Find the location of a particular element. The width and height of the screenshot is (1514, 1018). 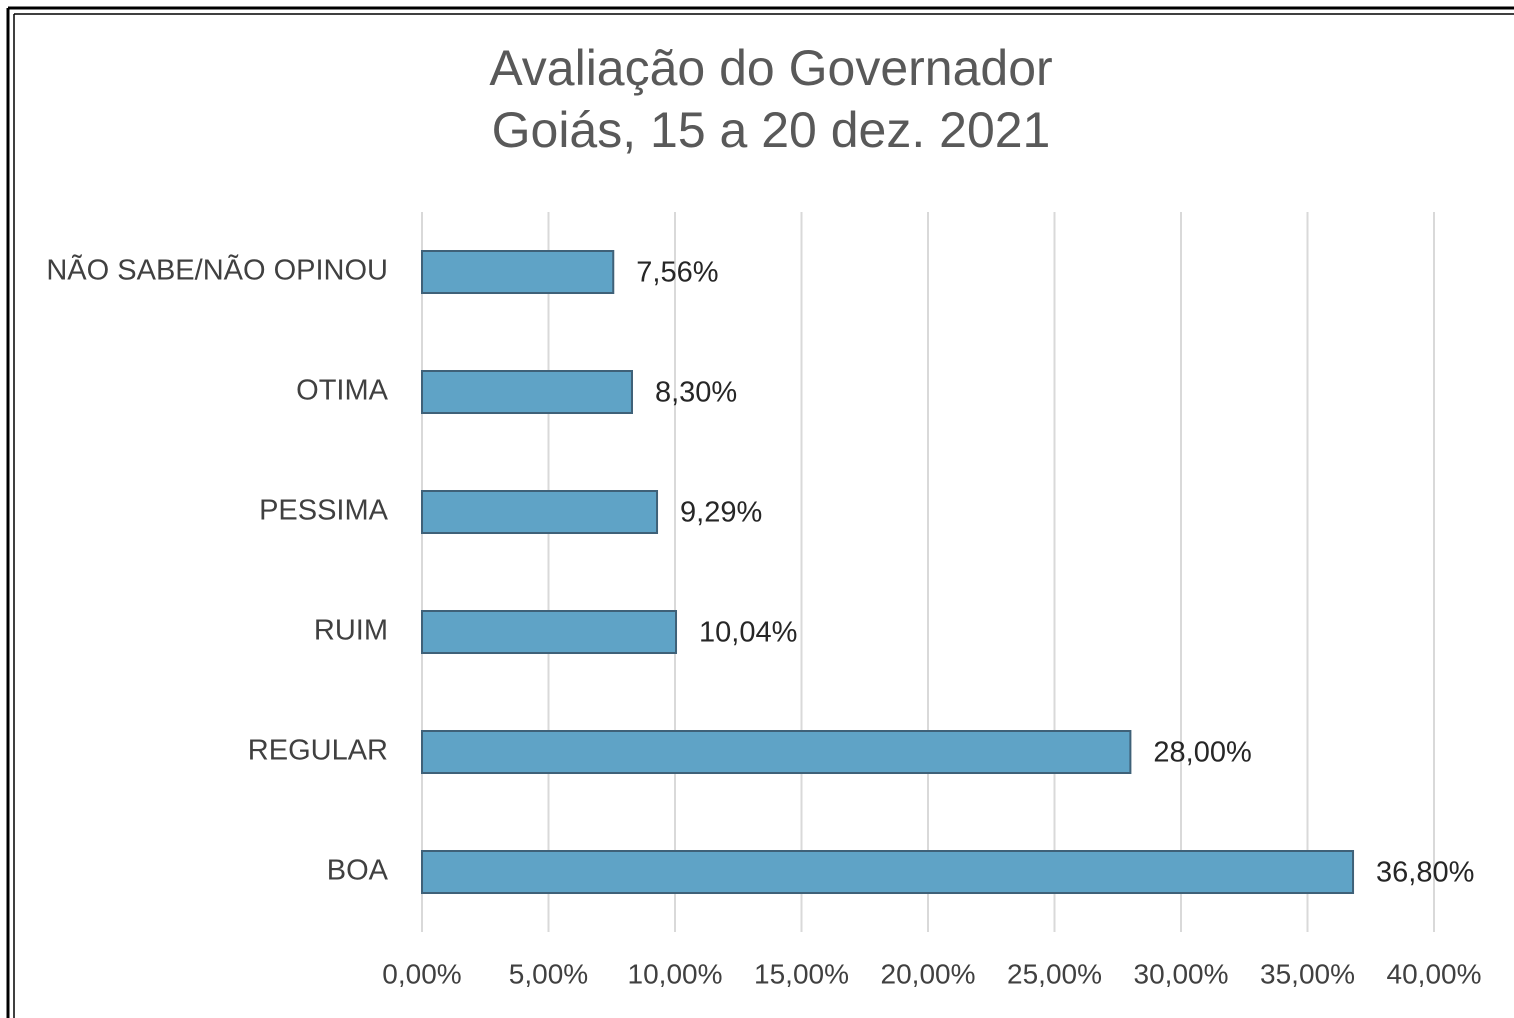

y-tick-label: OTIMA is located at coordinates (342, 391).